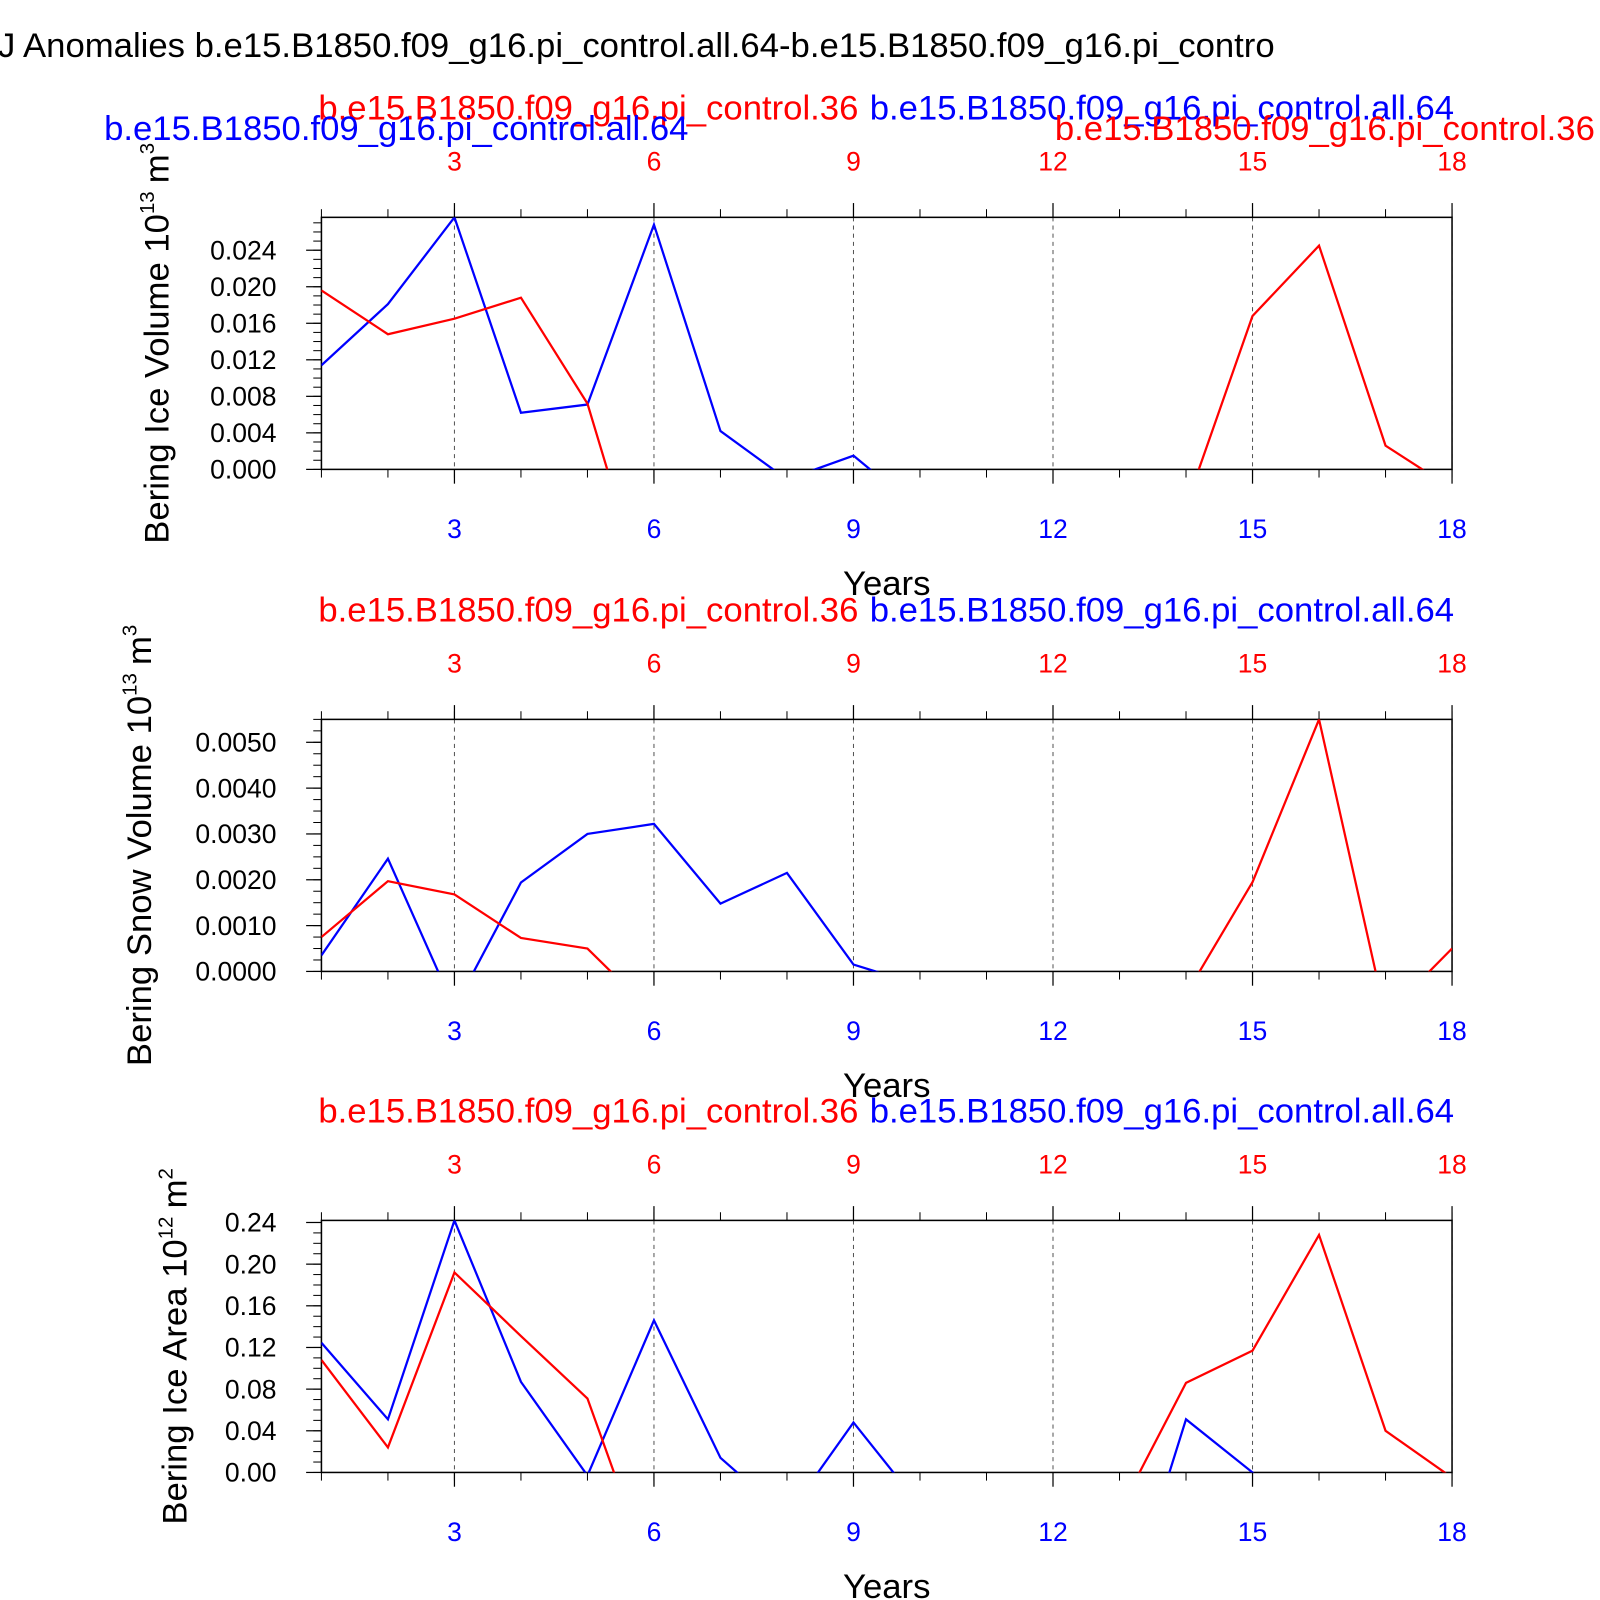  I want to click on left-subtitle: b.e15.B1850.f09_g16.pi_control.all.64, so click(396, 129).